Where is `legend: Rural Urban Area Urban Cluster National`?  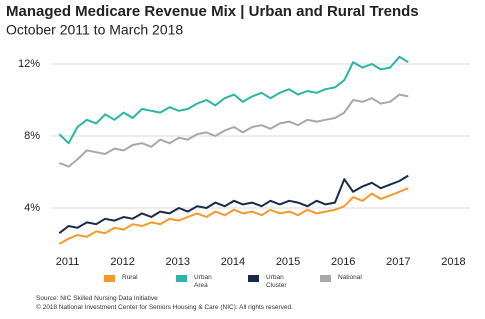
legend: Rural Urban Area Urban Cluster National is located at coordinates (242, 285).